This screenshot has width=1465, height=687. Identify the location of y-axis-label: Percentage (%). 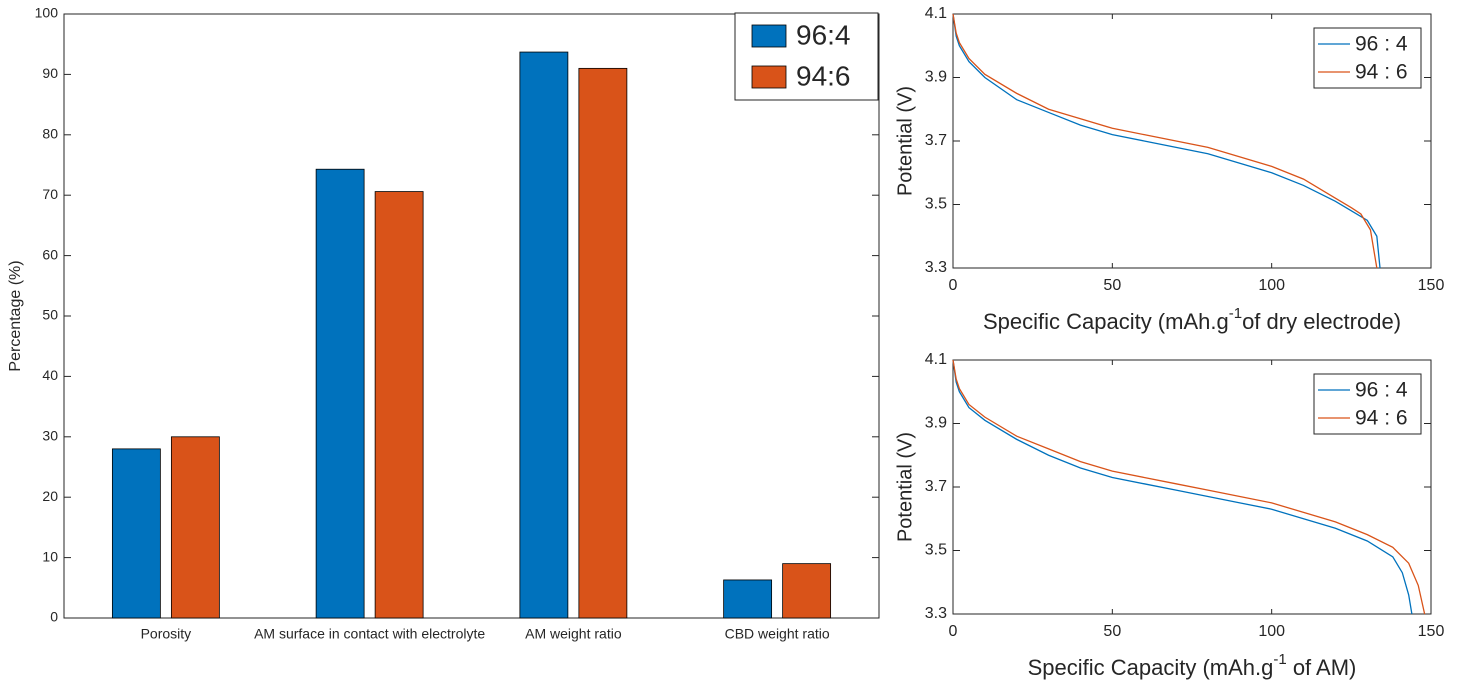
(15, 315).